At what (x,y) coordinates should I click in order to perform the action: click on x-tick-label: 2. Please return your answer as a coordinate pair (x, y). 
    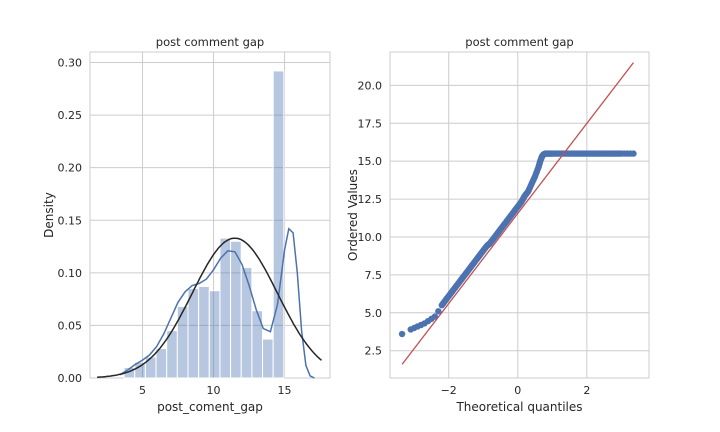
    Looking at the image, I should click on (586, 390).